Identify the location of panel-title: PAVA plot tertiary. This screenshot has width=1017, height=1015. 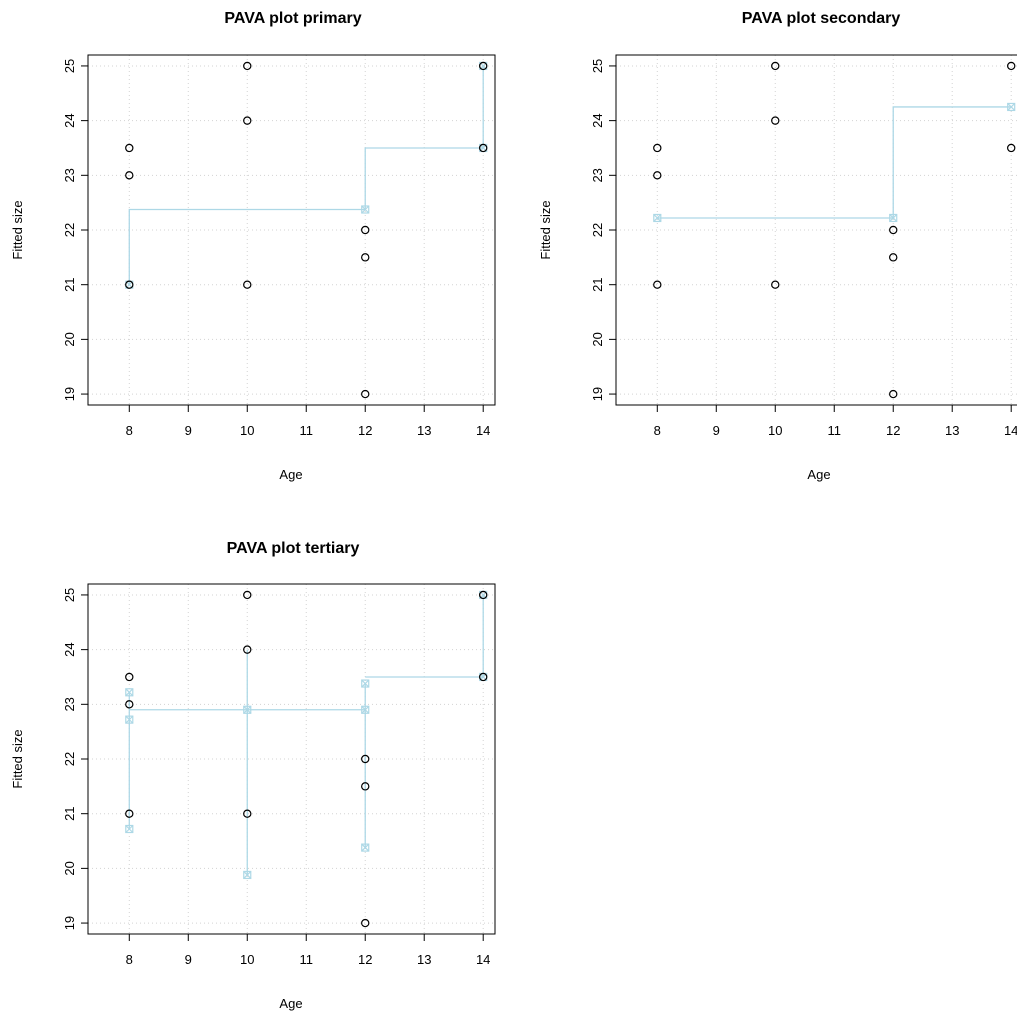
(293, 548).